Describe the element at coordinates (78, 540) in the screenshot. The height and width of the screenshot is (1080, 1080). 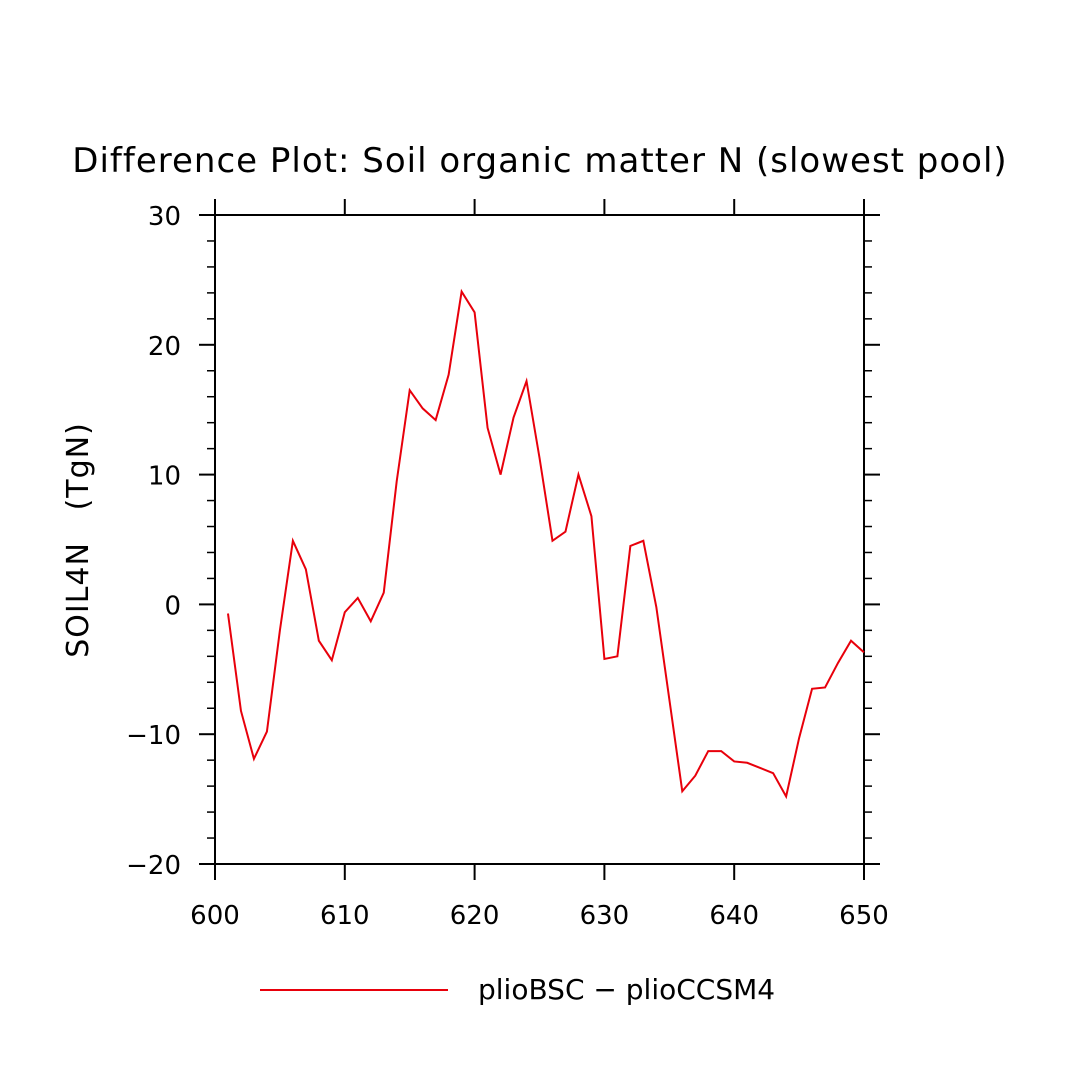
I see `y-axis-label: SOIL4N (TgN)` at that location.